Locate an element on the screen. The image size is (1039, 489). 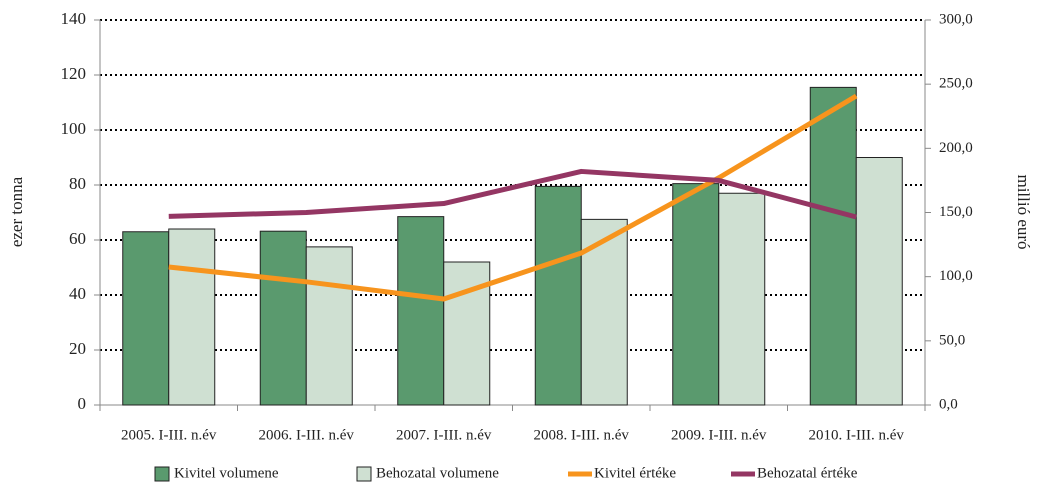
x-tick-label: 2009. I-III. n.év is located at coordinates (719, 435).